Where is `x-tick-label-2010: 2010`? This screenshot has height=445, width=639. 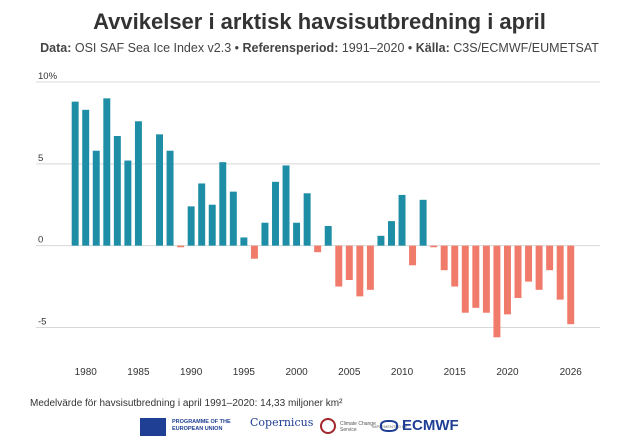 x-tick-label-2010: 2010 is located at coordinates (402, 372).